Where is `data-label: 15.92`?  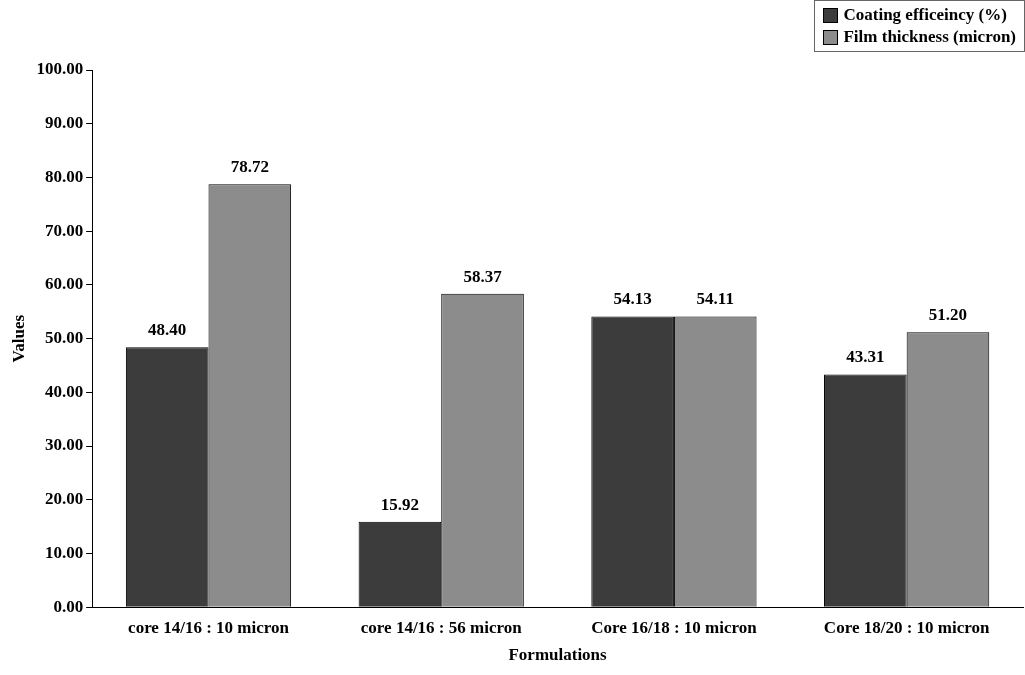 data-label: 15.92 is located at coordinates (400, 504).